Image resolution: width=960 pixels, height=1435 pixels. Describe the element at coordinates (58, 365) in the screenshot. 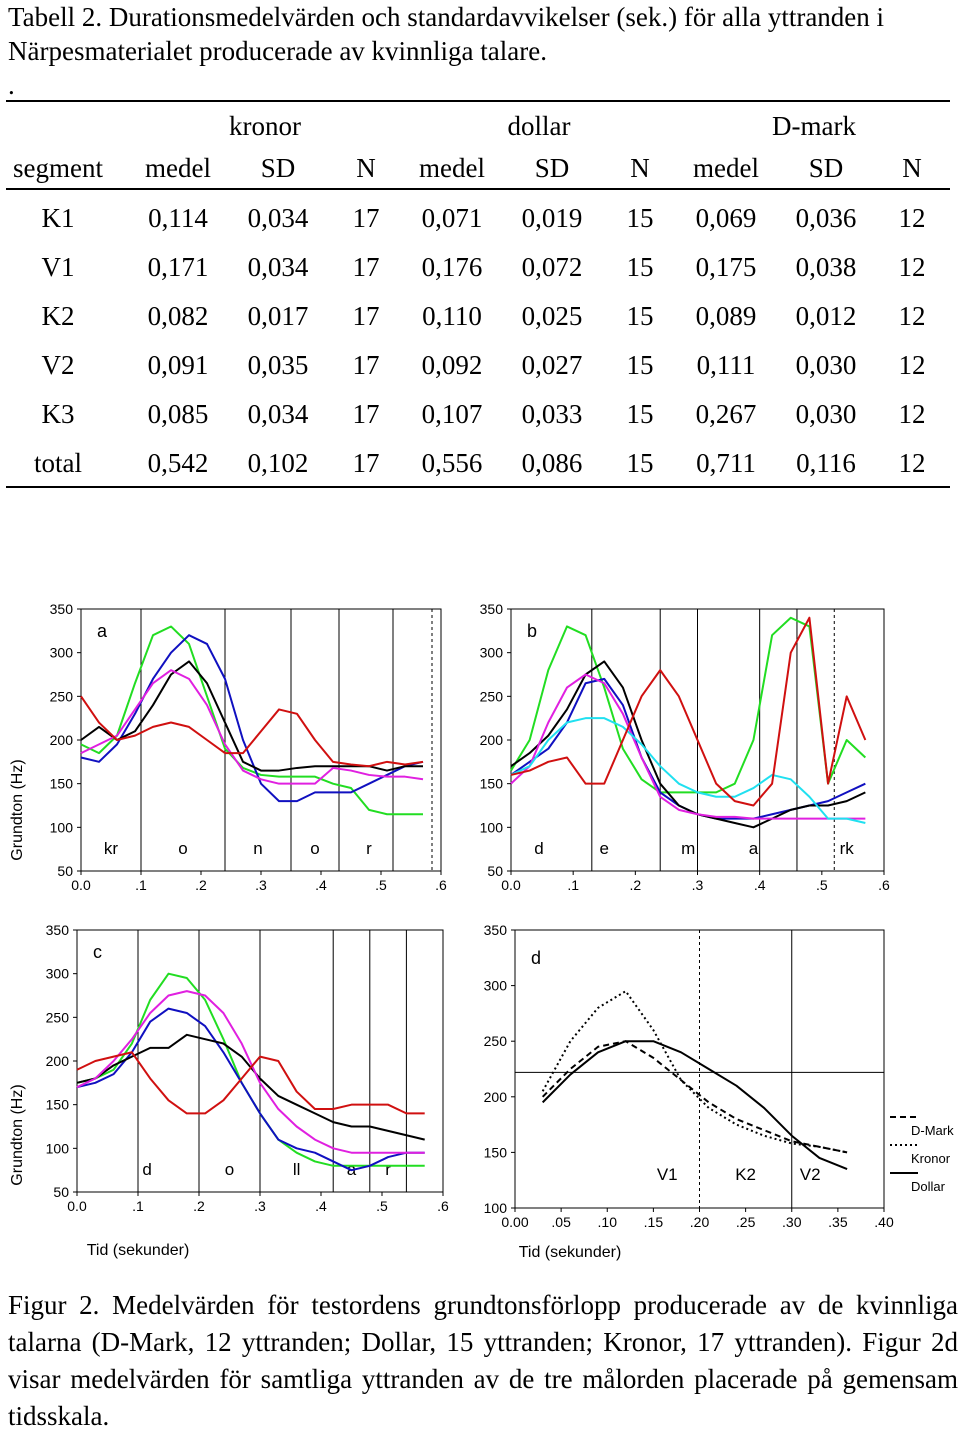

I see `table-cell: V2` at that location.